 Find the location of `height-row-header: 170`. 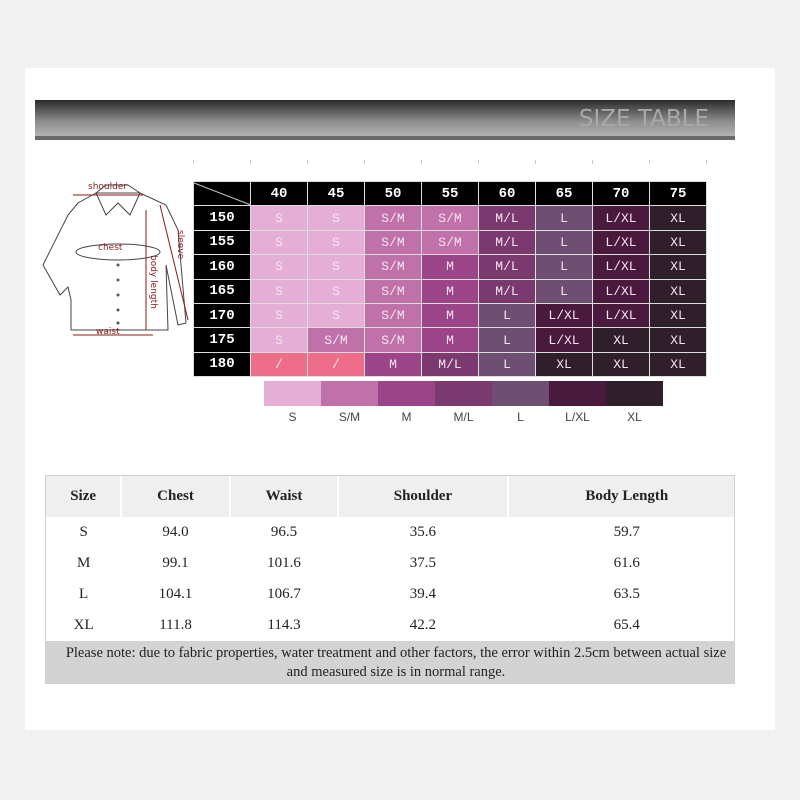

height-row-header: 170 is located at coordinates (222, 315).